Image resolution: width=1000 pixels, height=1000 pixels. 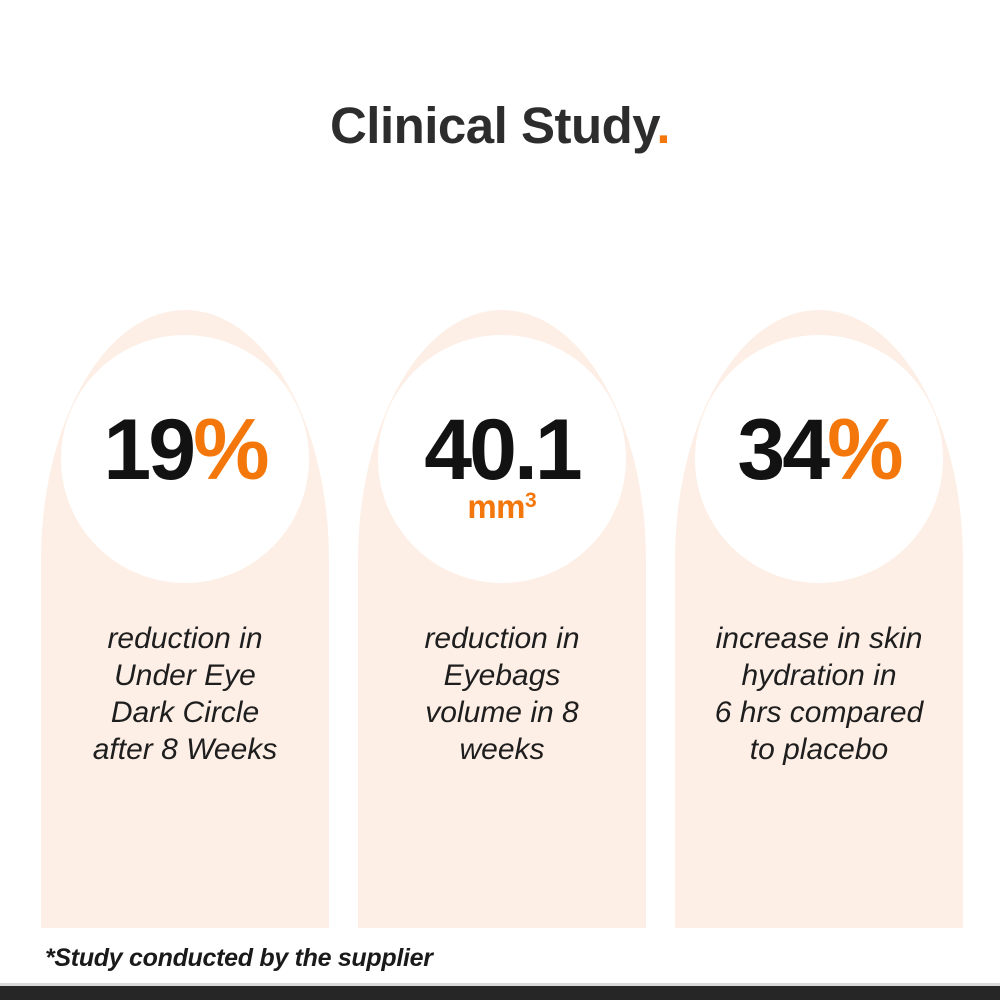 What do you see at coordinates (500, 993) in the screenshot?
I see `bottom-black-bar` at bounding box center [500, 993].